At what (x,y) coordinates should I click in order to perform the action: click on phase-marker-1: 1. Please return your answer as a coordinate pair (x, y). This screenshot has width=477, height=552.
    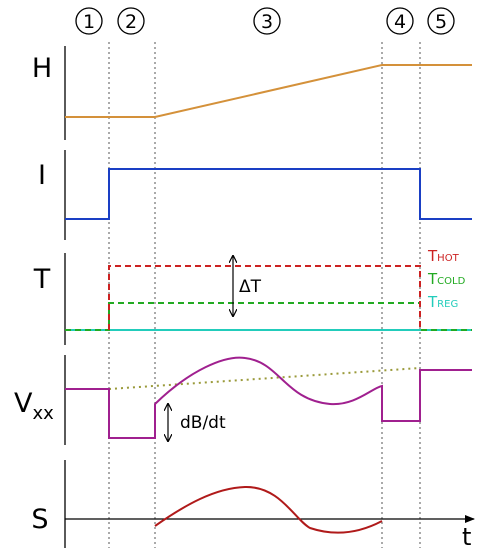
    Looking at the image, I should click on (89, 21).